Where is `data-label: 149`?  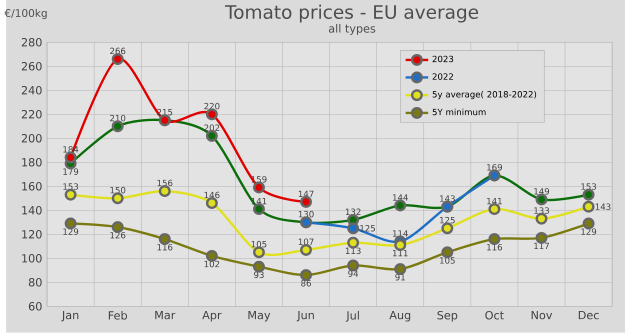 data-label: 149 is located at coordinates (542, 191).